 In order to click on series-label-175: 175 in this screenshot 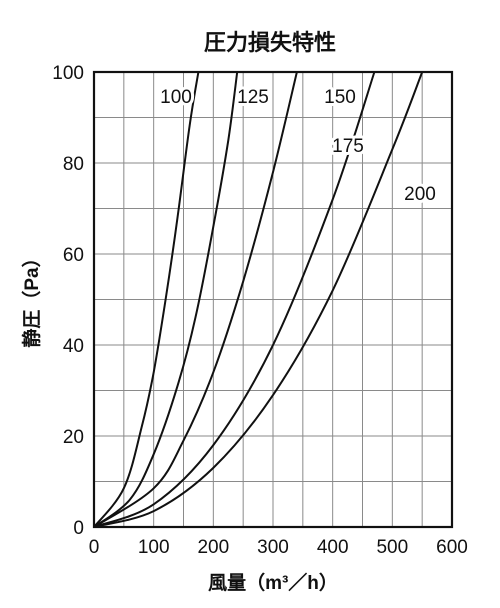, I will do `click(348, 146)`.